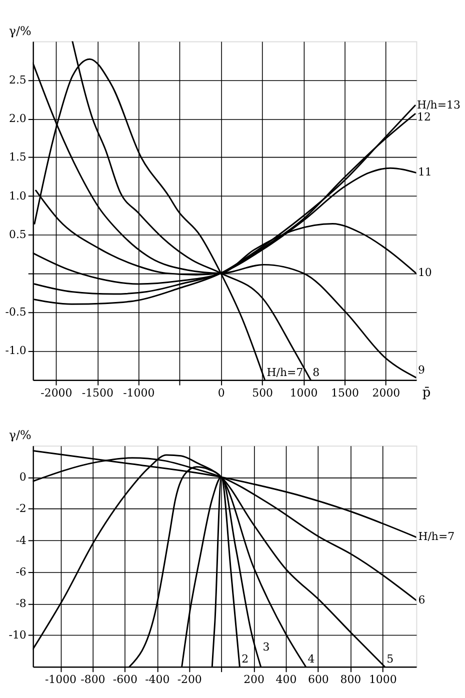 Image resolution: width=465 pixels, height=698 pixels. Describe the element at coordinates (17, 635) in the screenshot. I see `y-tick-label: -10` at that location.